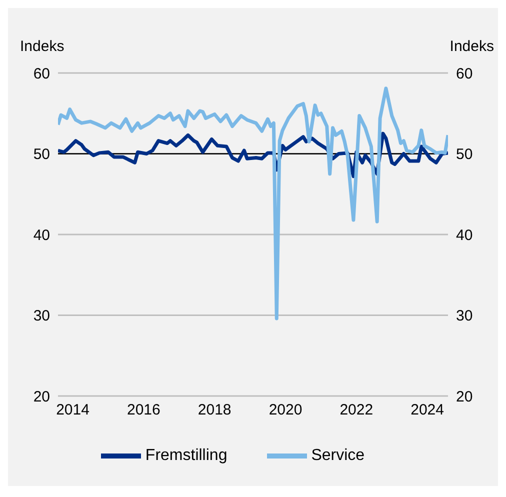 Image resolution: width=506 pixels, height=497 pixels. Describe the element at coordinates (41, 235) in the screenshot. I see `y-tick-label: 40` at that location.